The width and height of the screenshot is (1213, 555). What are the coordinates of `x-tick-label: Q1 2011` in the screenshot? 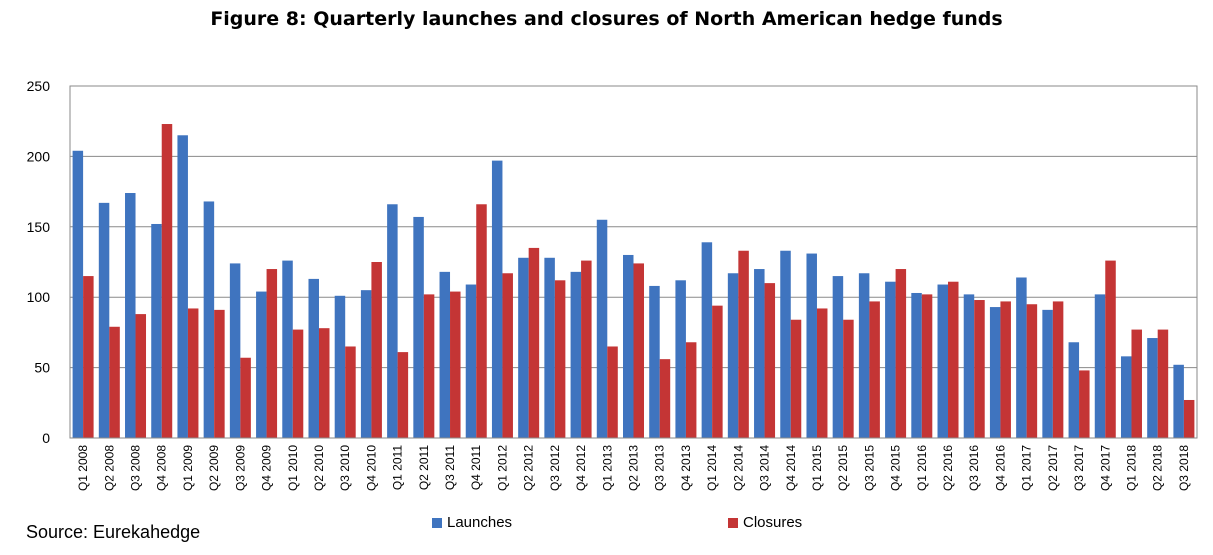 It's located at (398, 467).